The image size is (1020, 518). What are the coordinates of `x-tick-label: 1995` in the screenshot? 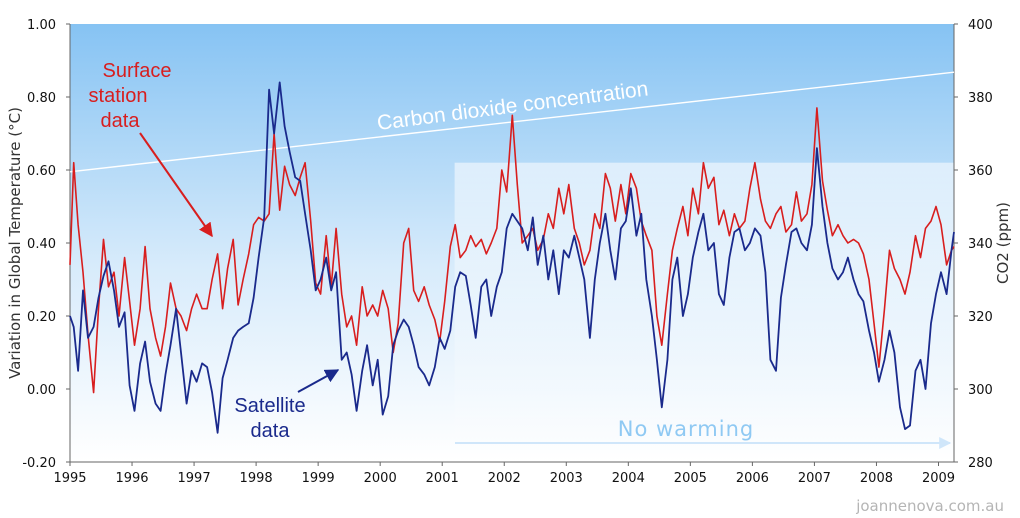 It's located at (69, 478).